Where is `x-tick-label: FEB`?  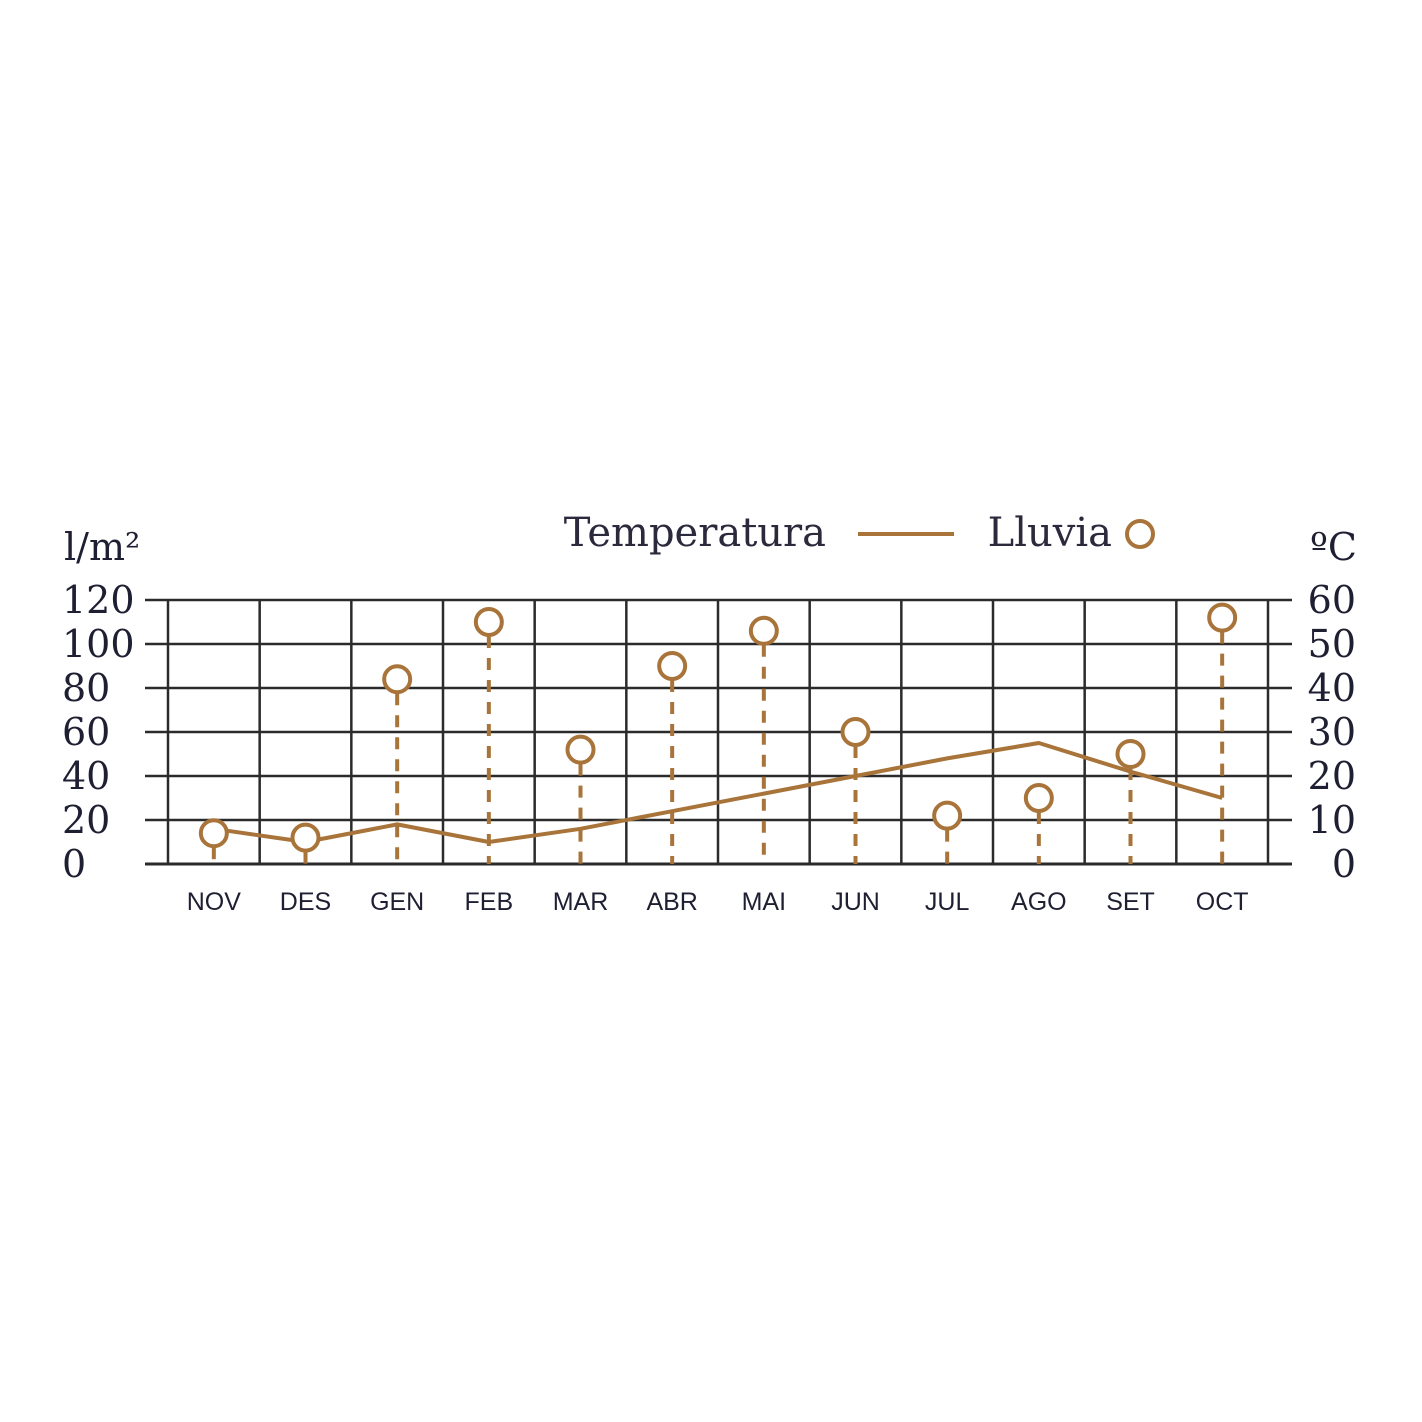
x-tick-label: FEB is located at coordinates (489, 902).